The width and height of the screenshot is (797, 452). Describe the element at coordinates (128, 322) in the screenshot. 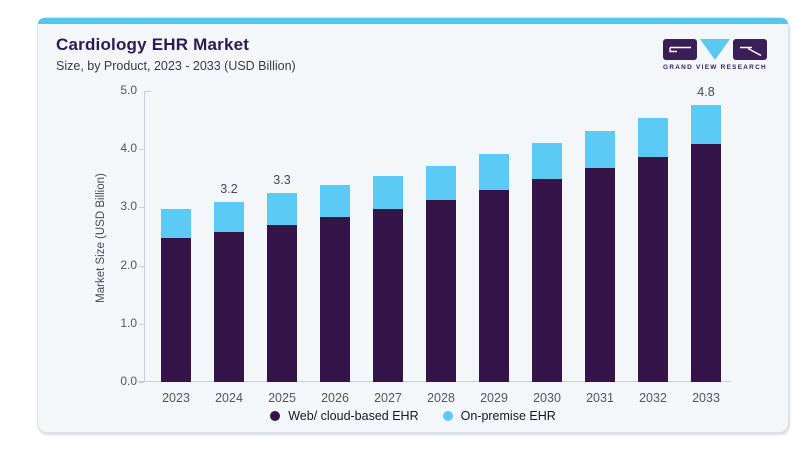

I see `y-tick-label: 1.0` at that location.